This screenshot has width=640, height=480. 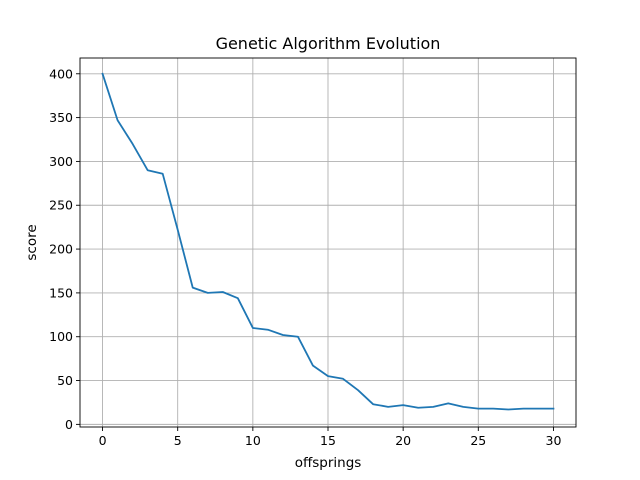 What do you see at coordinates (178, 440) in the screenshot?
I see `x-tick-label: 5` at bounding box center [178, 440].